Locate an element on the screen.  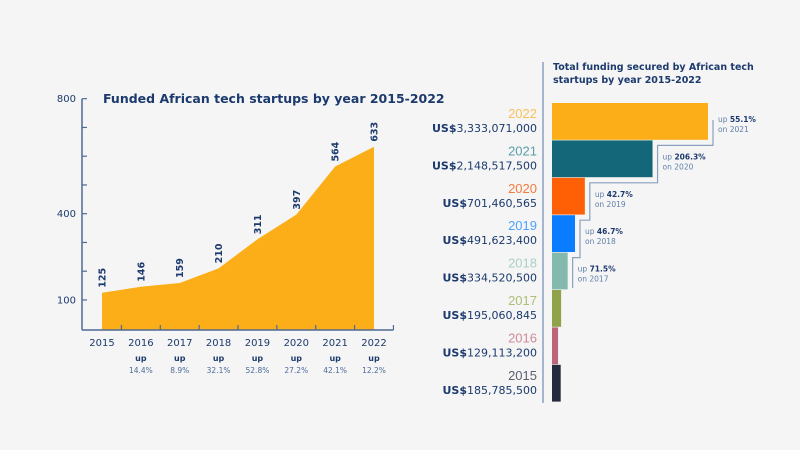
bar-amount-label: US$2,148,517,500 is located at coordinates (484, 165).